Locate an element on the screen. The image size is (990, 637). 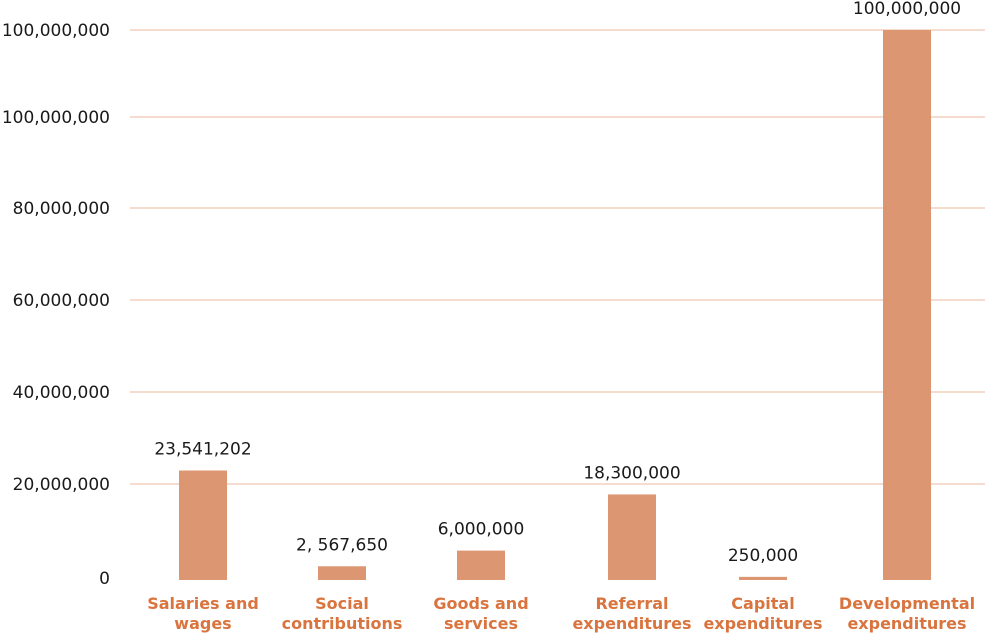
category-label: Social is located at coordinates (342, 603).